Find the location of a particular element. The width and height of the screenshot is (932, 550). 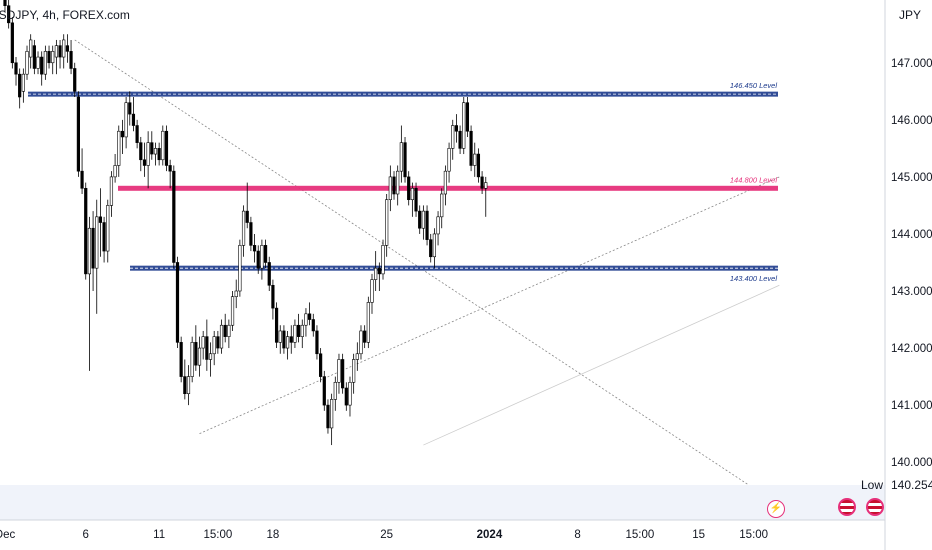

pivot-level-line is located at coordinates (448, 188).